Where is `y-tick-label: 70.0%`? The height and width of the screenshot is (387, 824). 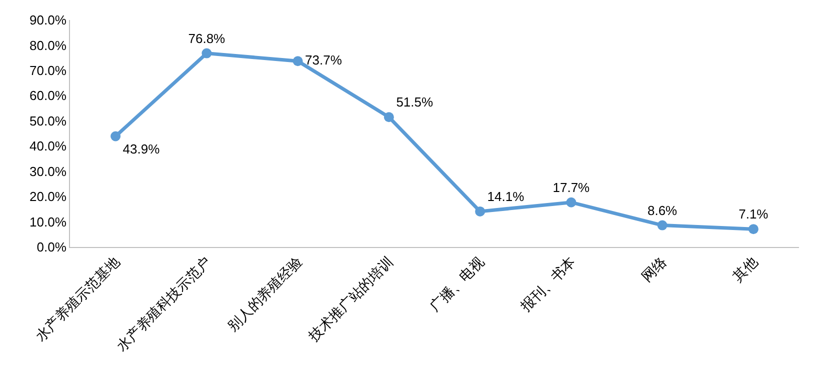
y-tick-label: 70.0% is located at coordinates (48, 70).